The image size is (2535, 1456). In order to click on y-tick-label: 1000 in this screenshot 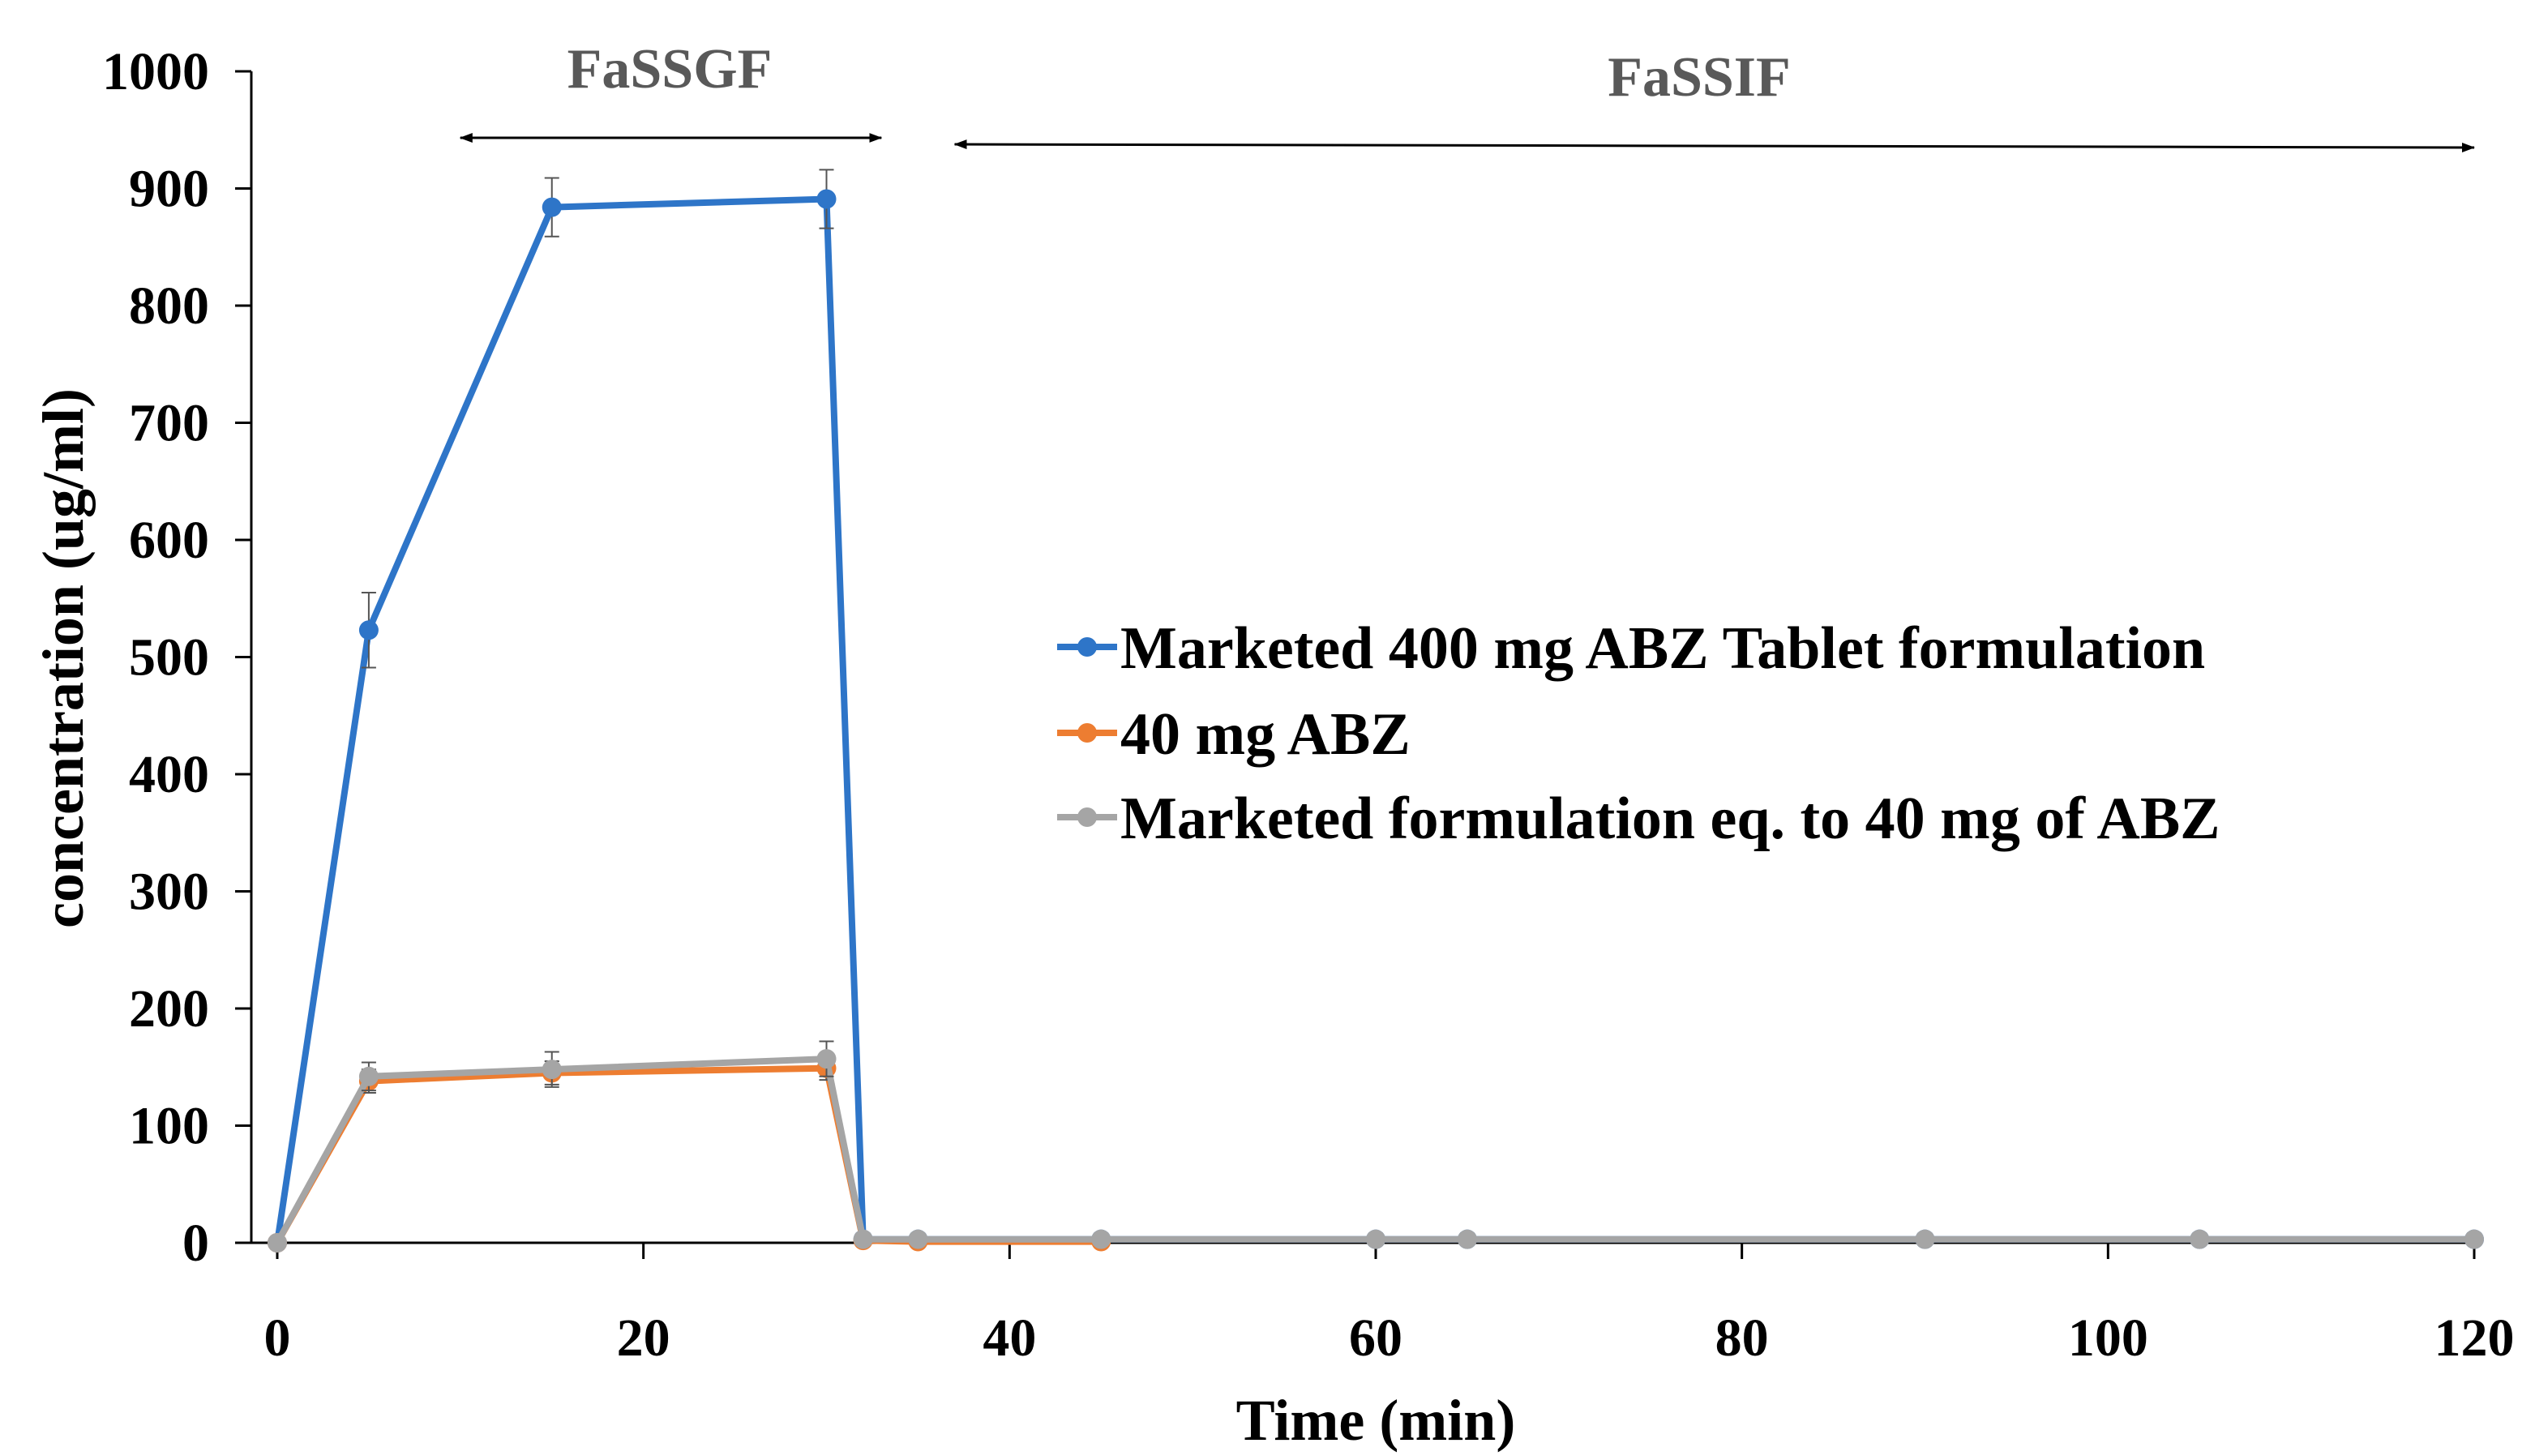, I will do `click(155, 71)`.